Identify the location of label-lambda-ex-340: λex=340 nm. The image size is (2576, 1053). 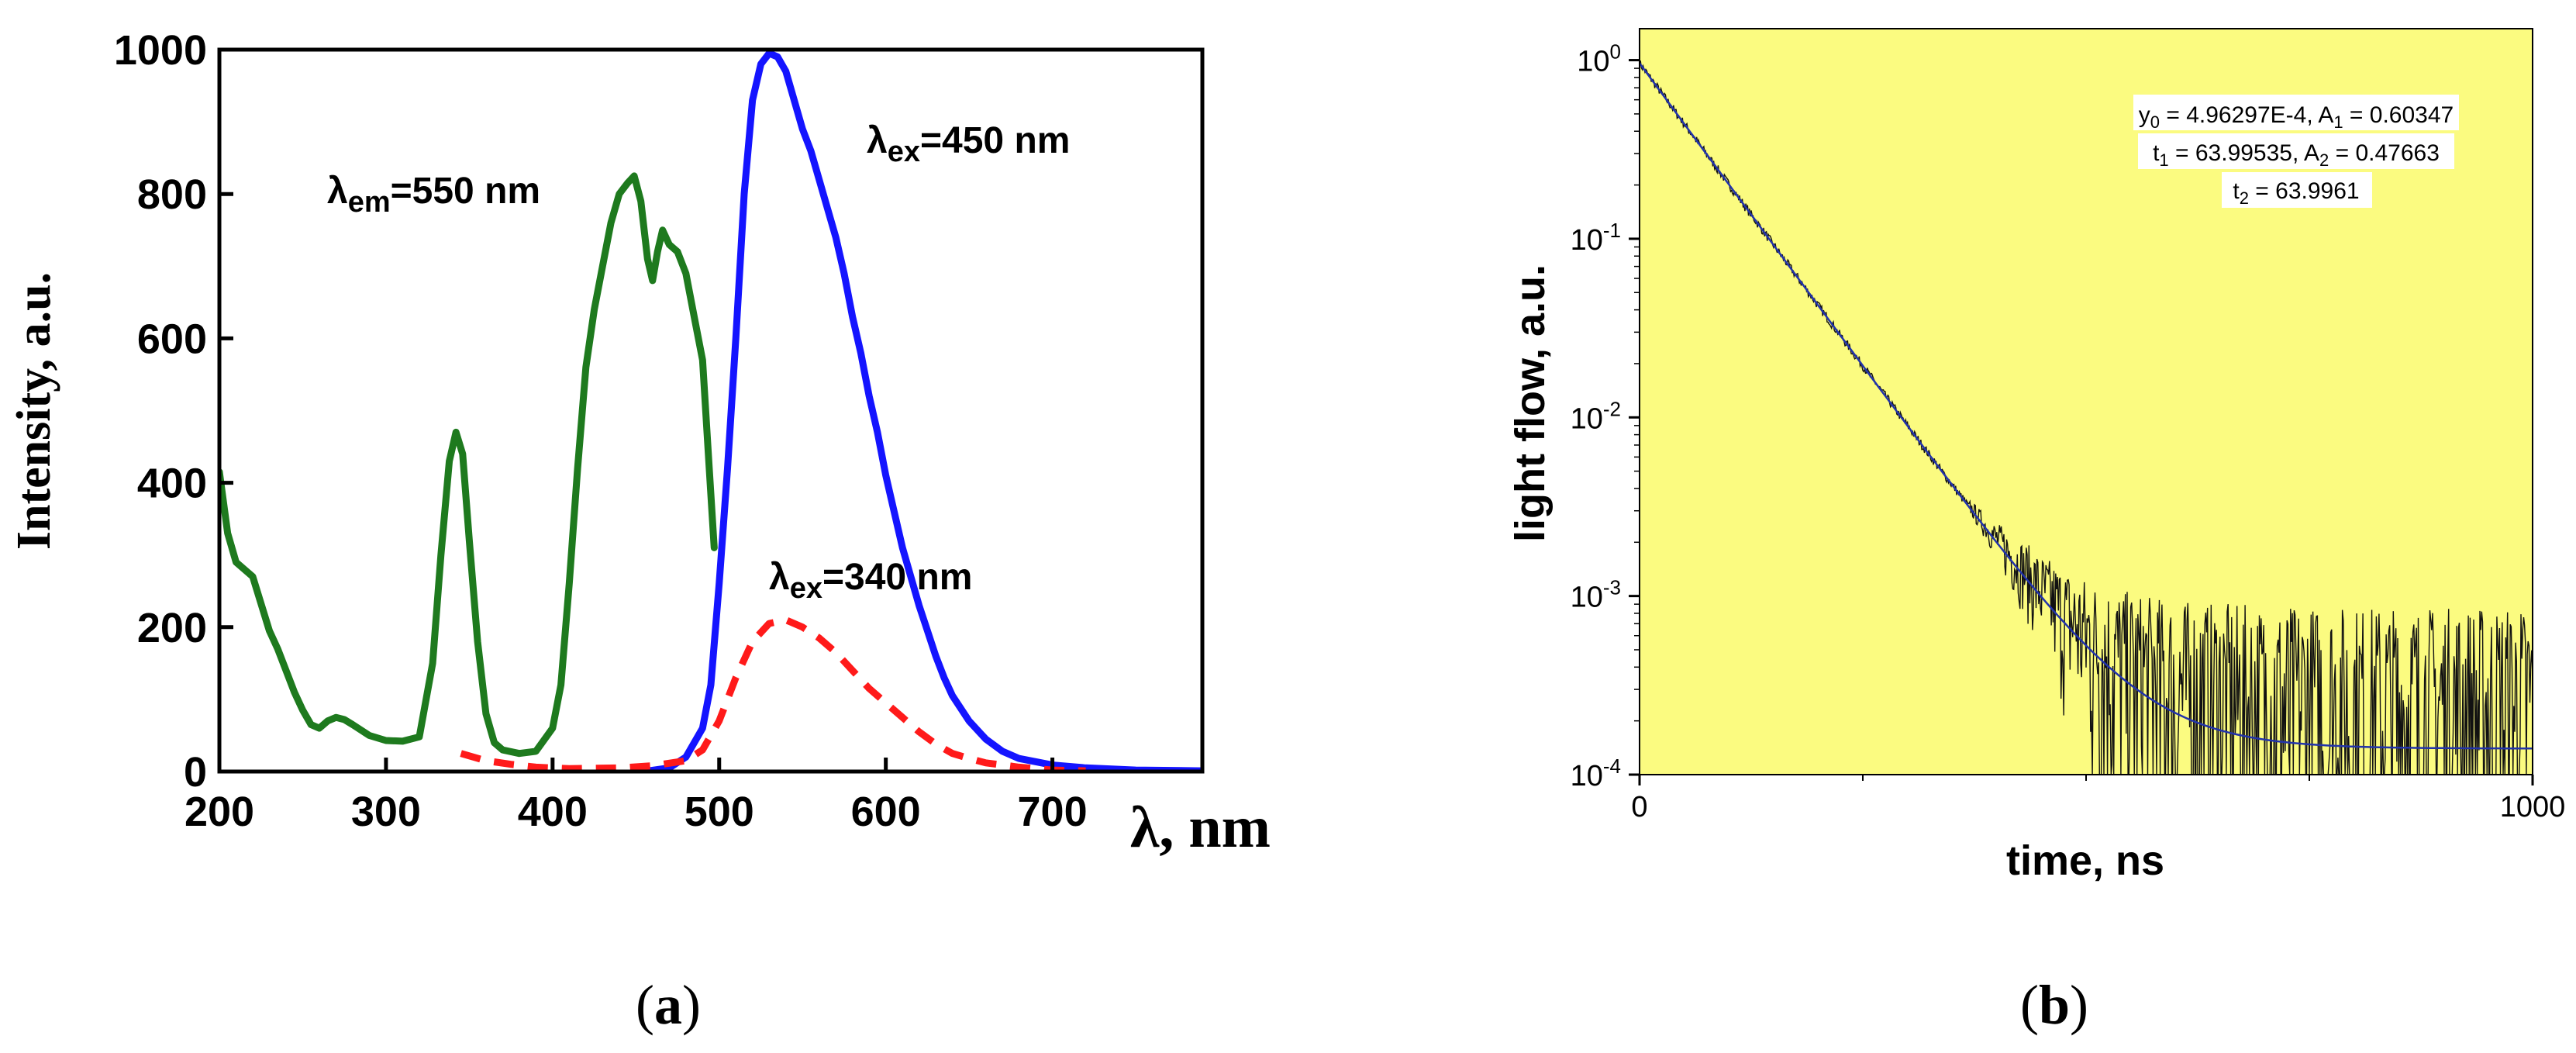
(870, 581).